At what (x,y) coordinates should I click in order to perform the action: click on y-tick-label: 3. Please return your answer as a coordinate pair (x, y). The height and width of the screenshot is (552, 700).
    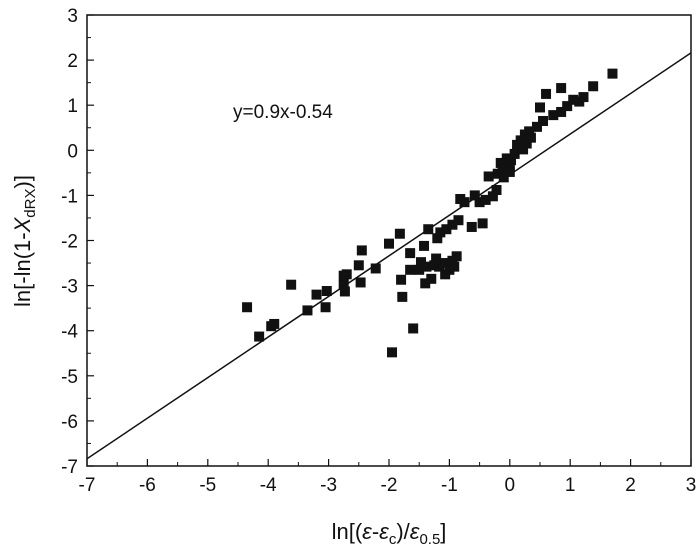
    Looking at the image, I should click on (72, 16).